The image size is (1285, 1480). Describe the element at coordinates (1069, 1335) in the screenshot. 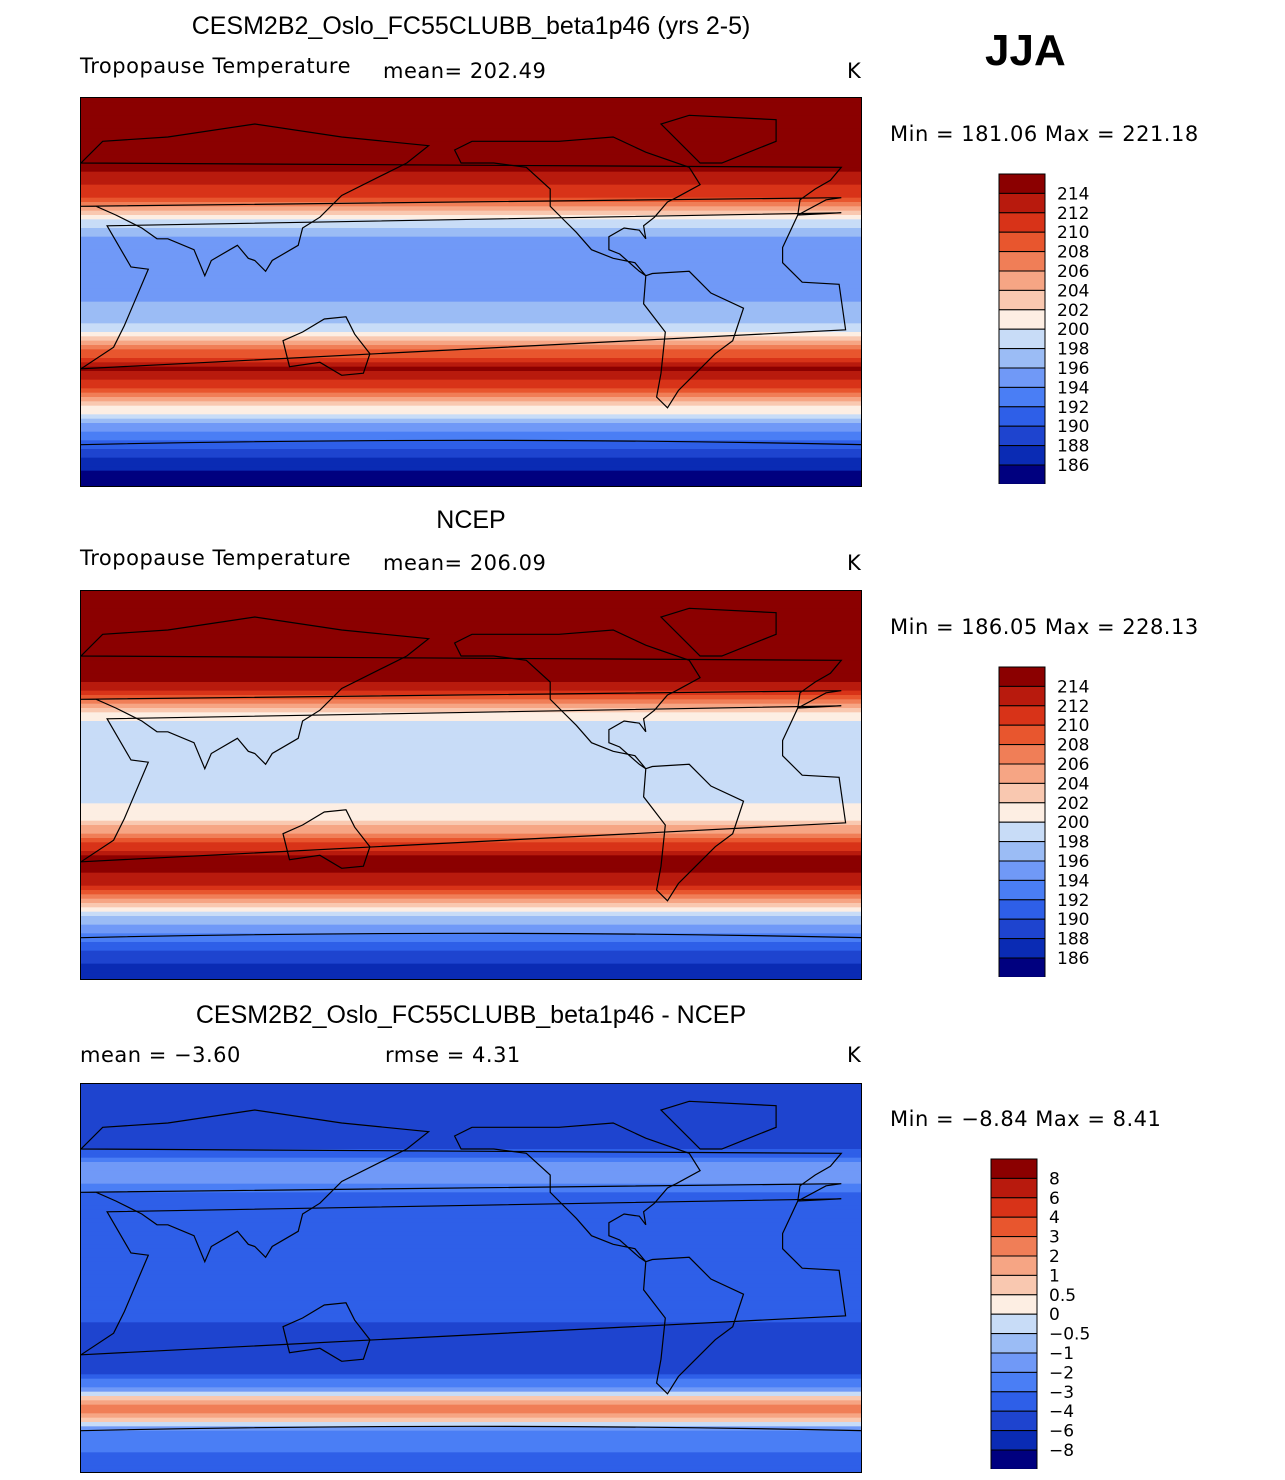

I see `colorbar-tick-label: −0.5` at that location.